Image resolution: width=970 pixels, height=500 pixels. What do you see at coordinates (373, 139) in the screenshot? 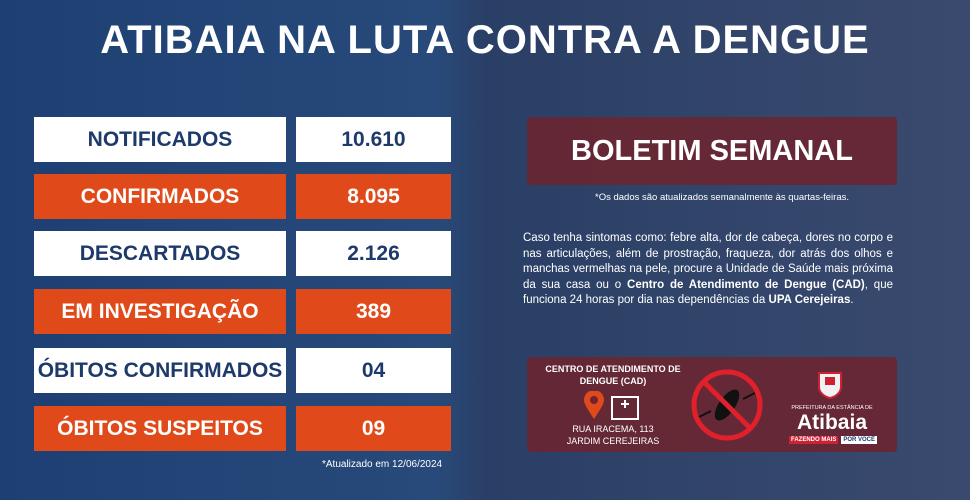
I see `value-cell: 10.610` at bounding box center [373, 139].